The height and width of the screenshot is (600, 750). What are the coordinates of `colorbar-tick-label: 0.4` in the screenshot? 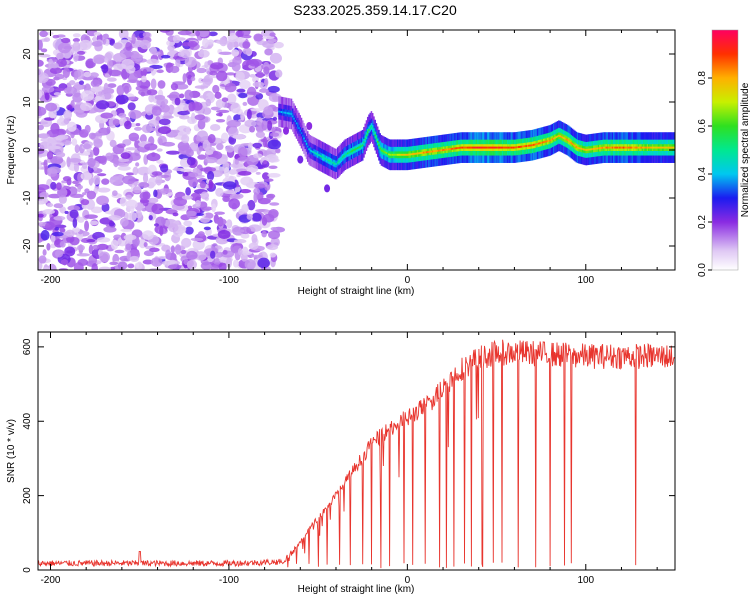 It's located at (702, 174).